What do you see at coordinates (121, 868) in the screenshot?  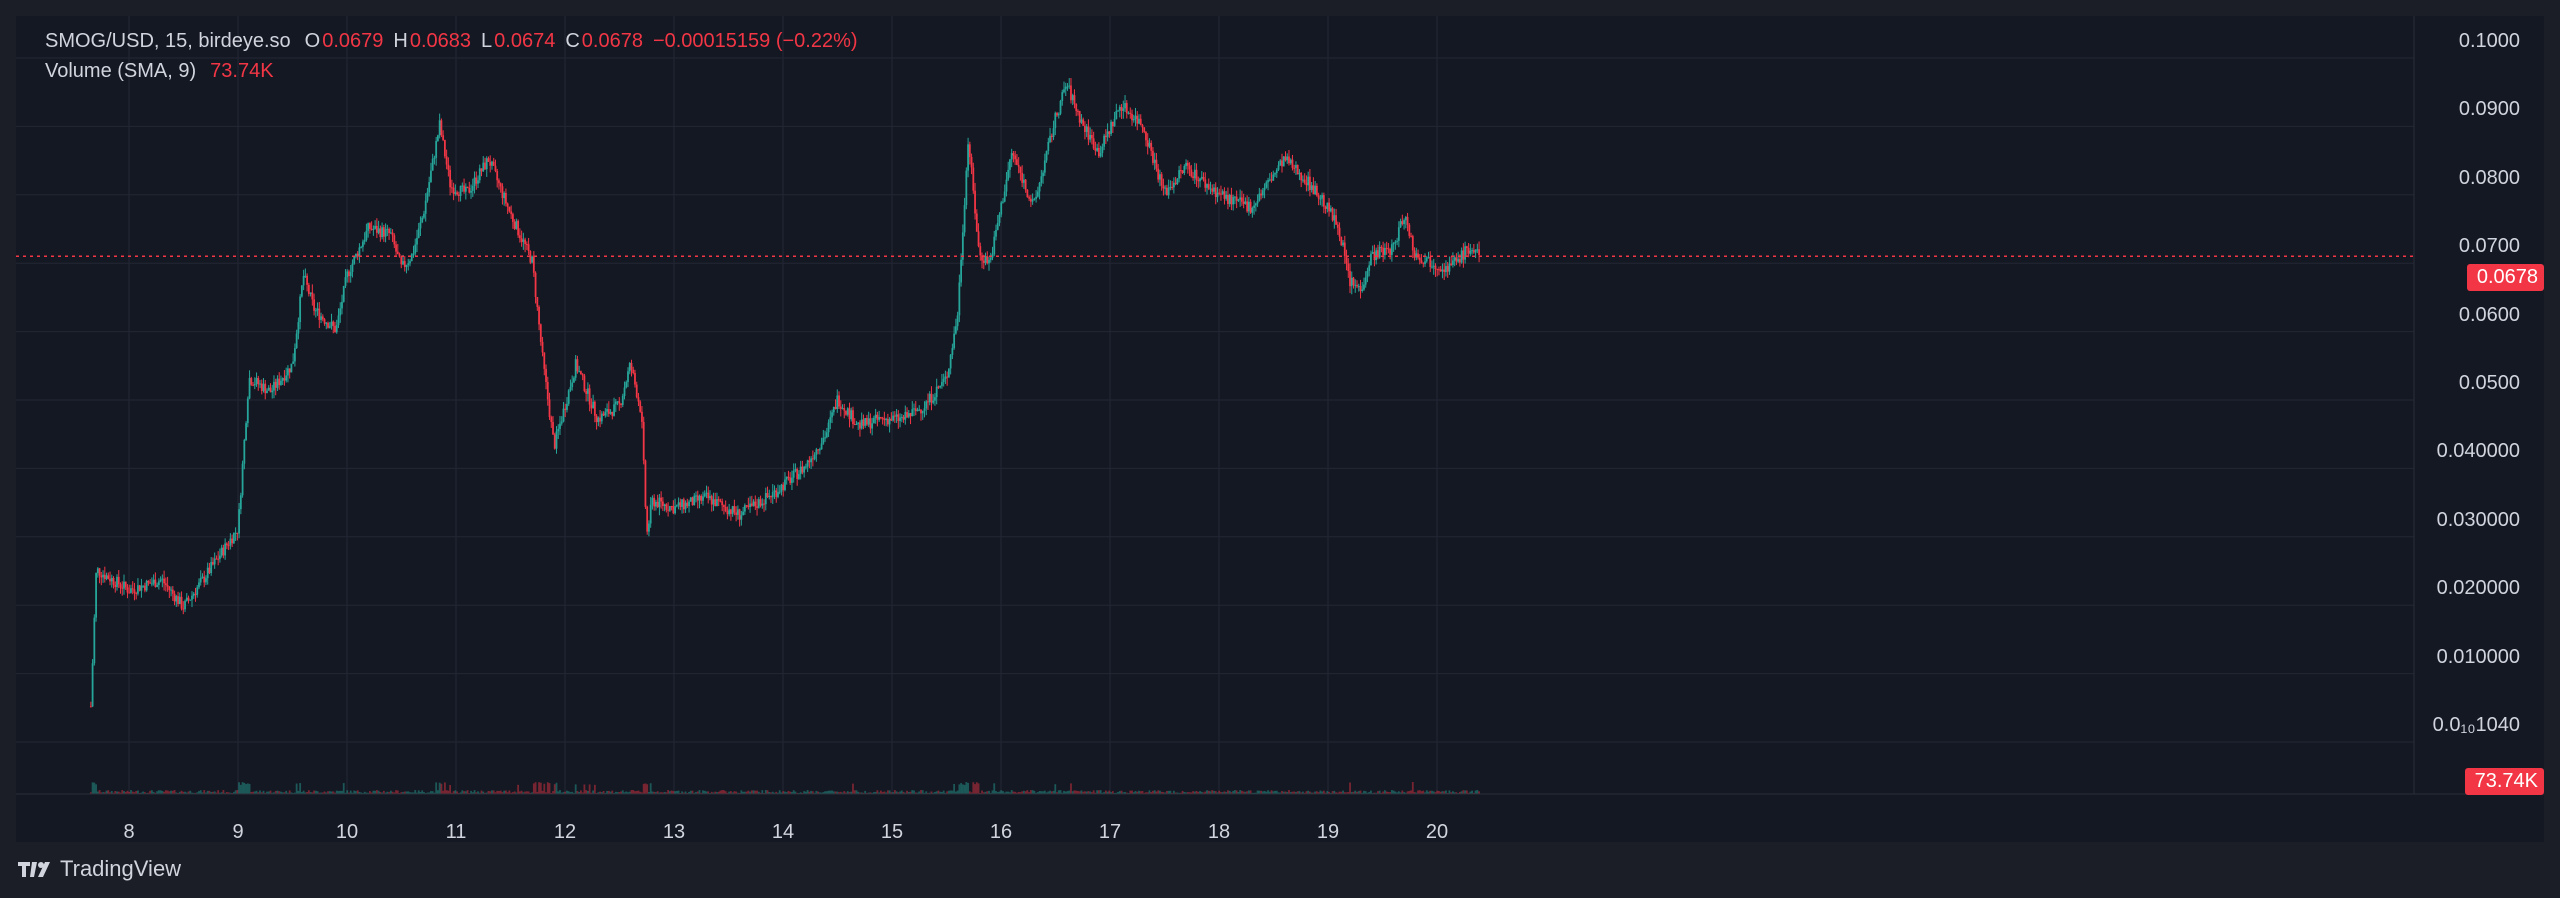 I see `brand-name: TradingView` at bounding box center [121, 868].